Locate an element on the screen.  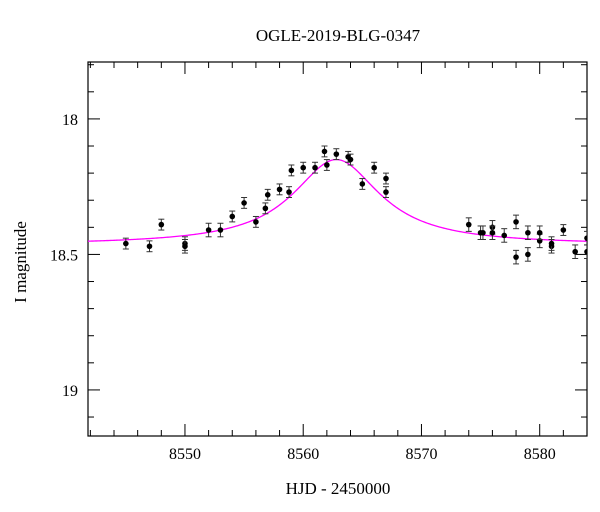
x-tick-label: 8560 is located at coordinates (303, 454).